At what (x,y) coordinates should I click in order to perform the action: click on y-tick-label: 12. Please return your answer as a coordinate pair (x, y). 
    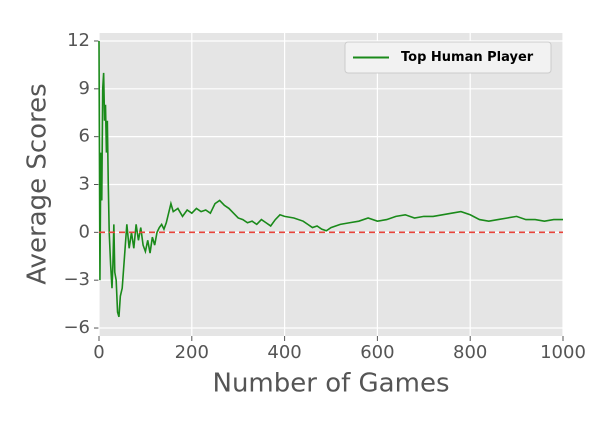
    Looking at the image, I should click on (78, 40).